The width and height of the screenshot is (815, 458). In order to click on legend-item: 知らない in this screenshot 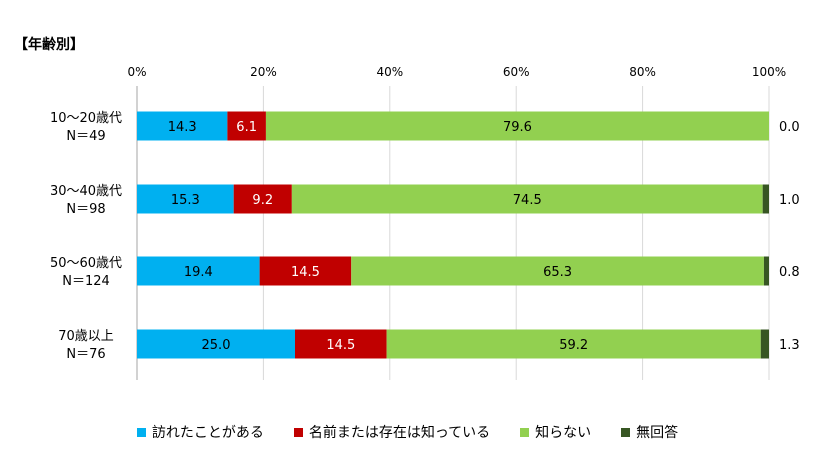, I will do `click(555, 432)`.